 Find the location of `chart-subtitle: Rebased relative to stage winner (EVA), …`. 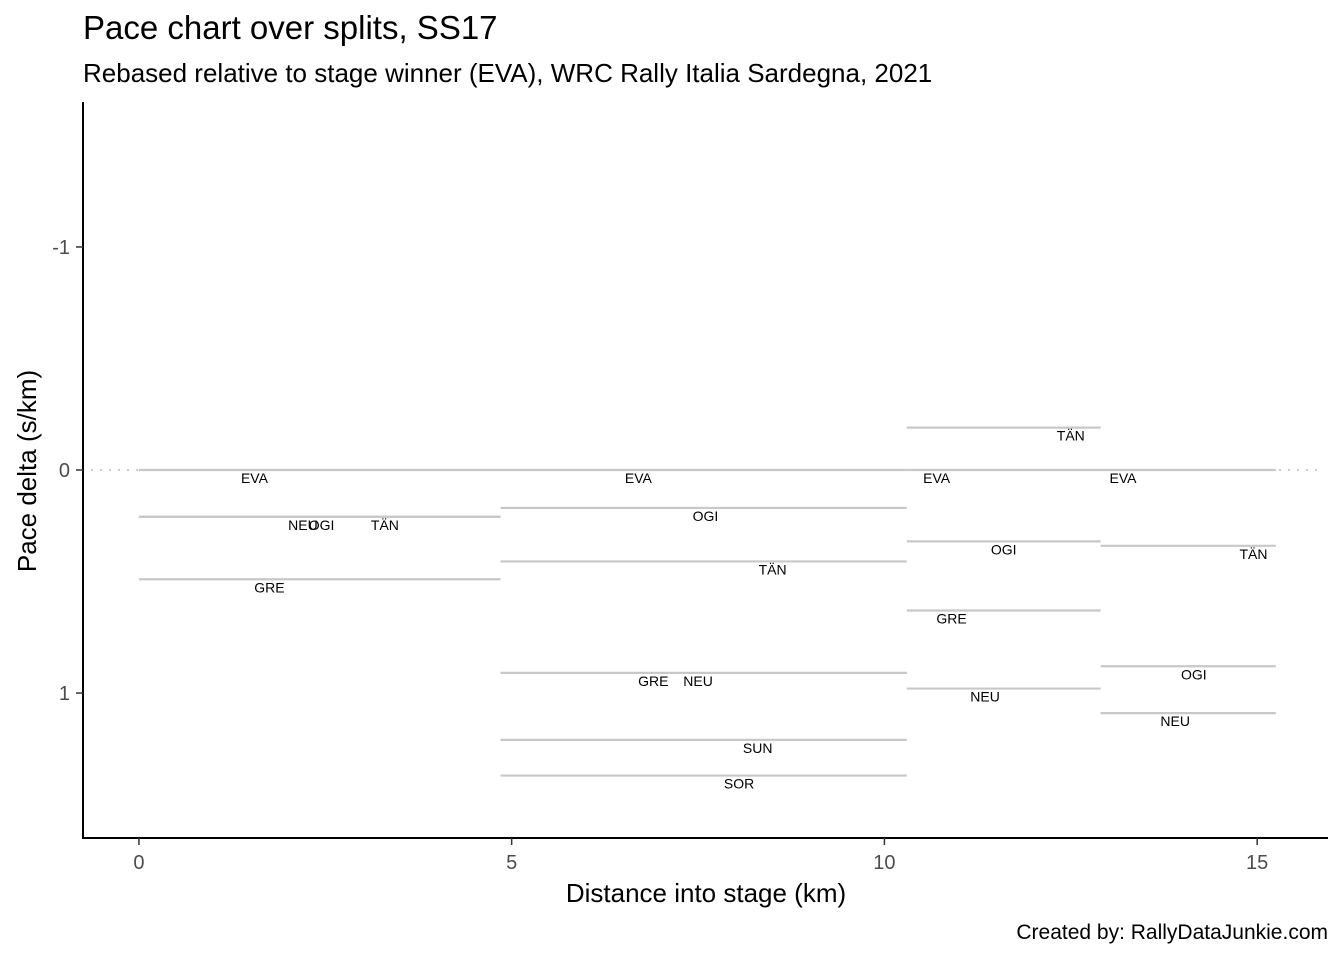

chart-subtitle: Rebased relative to stage winner (EVA), … is located at coordinates (508, 73).